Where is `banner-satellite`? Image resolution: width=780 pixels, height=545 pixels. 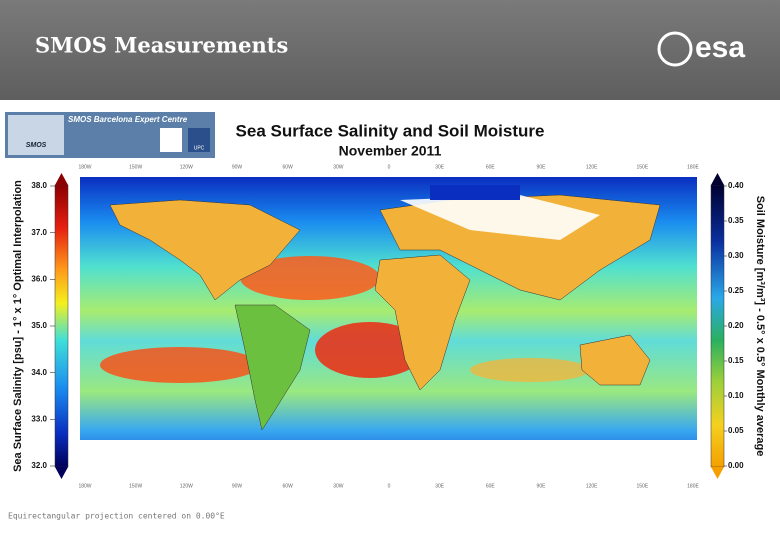 banner-satellite is located at coordinates (36, 135).